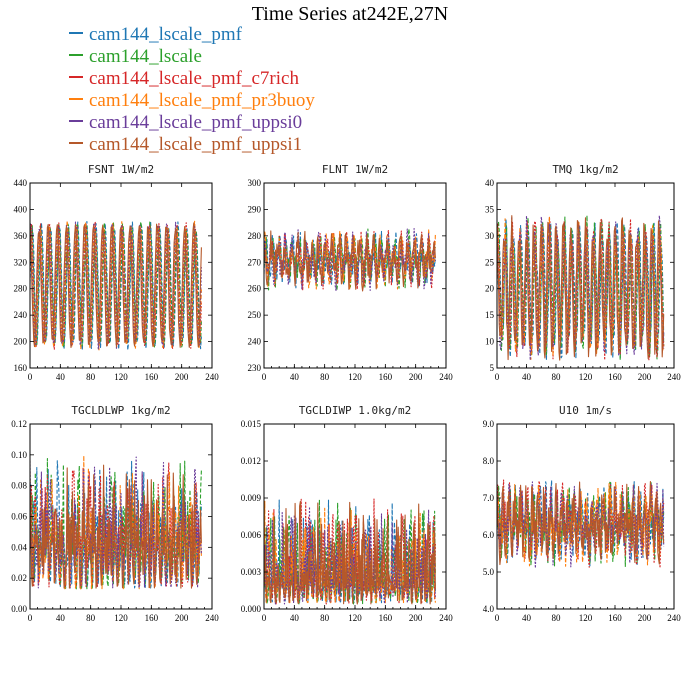 This screenshot has width=700, height=700. Describe the element at coordinates (120, 410) in the screenshot. I see `panel-title: TGCLDLWP 1kg/m2` at that location.